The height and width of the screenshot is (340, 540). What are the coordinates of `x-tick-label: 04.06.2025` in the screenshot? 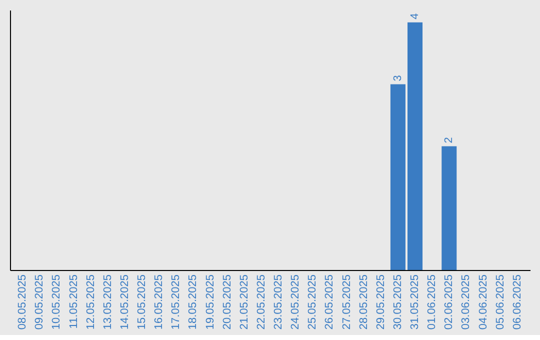 It's located at (483, 302).